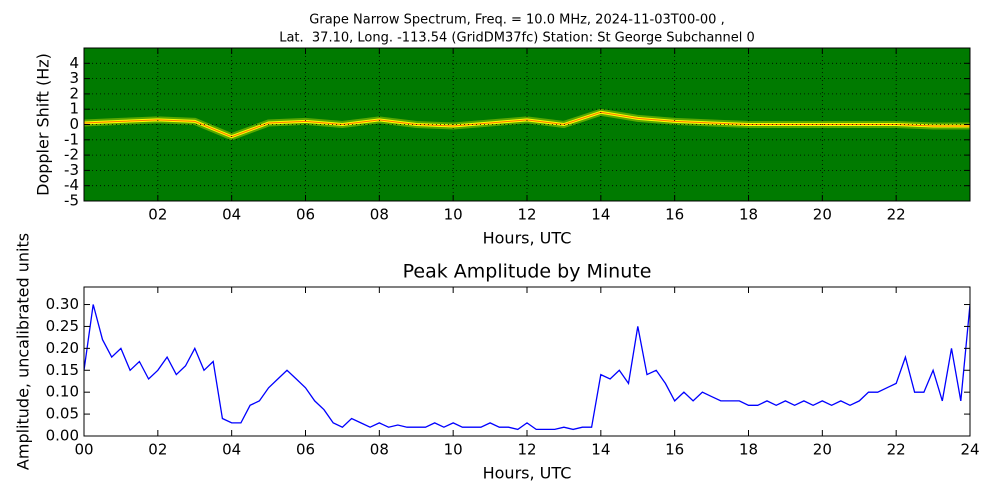  I want to click on y-tick-label: -1, so click(71, 139).